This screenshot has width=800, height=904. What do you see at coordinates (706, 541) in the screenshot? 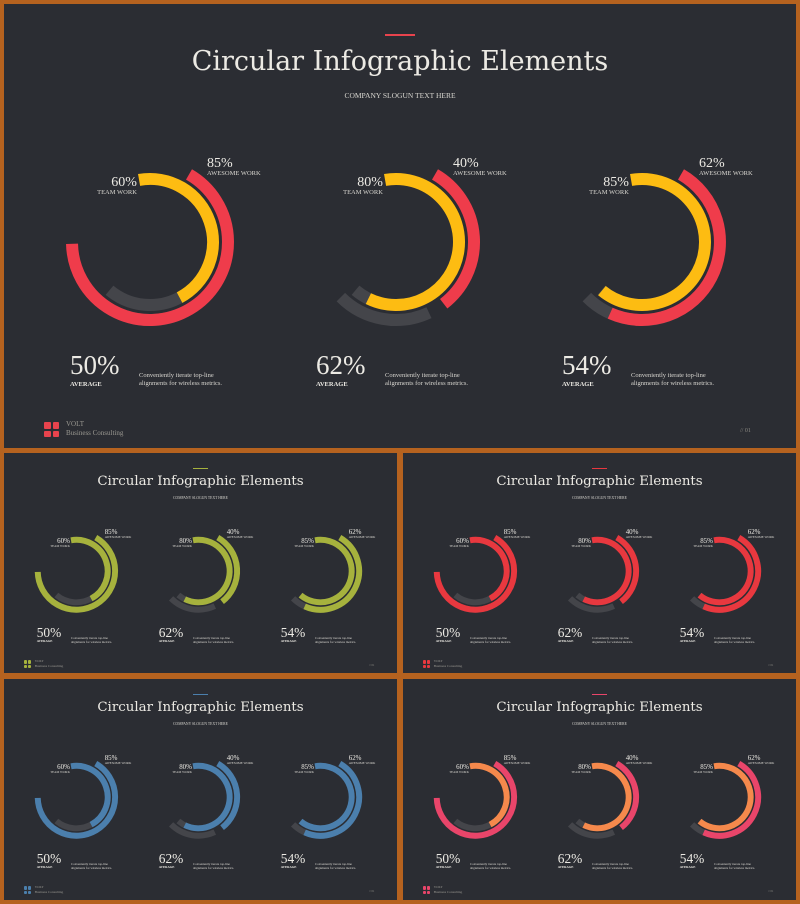
I see `inner-ring-percent: 85%` at bounding box center [706, 541].